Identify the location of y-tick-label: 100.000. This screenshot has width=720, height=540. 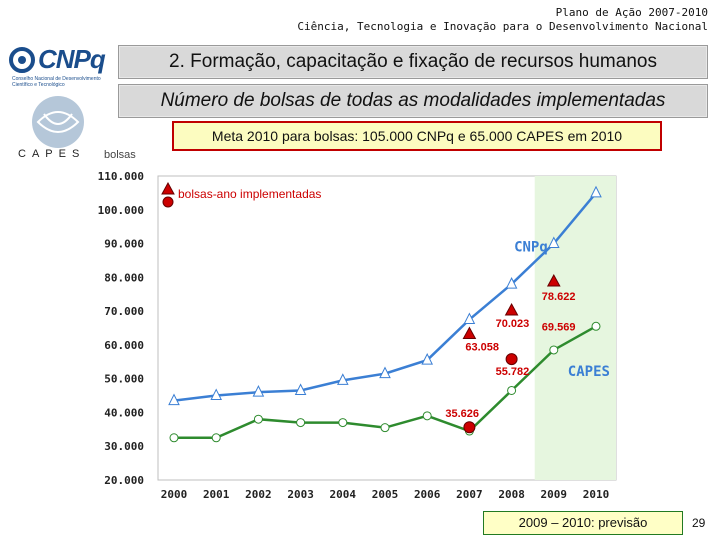
(121, 210).